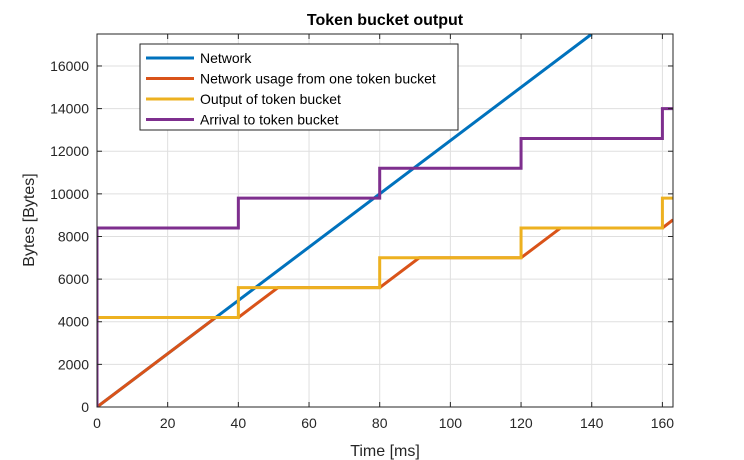 This screenshot has height=460, width=744. Describe the element at coordinates (521, 423) in the screenshot. I see `x-tick-label: 120` at that location.